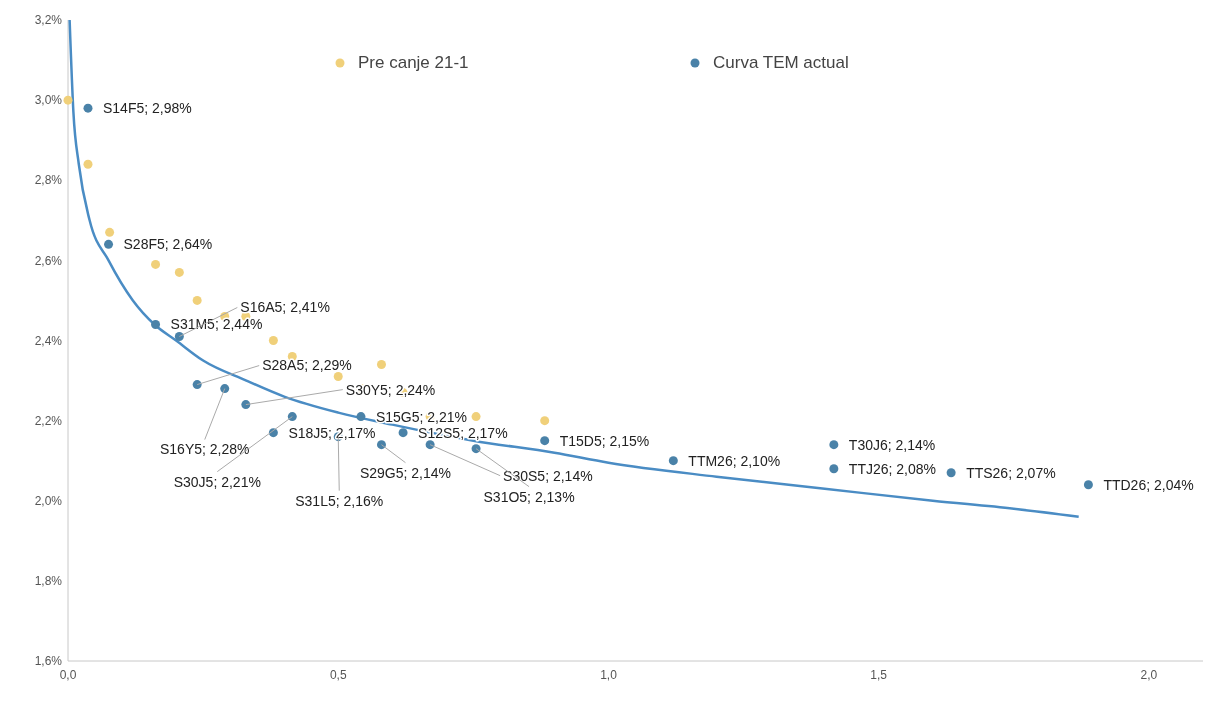 This screenshot has width=1215, height=709. I want to click on data-label: S31L5; 2,16%, so click(339, 500).